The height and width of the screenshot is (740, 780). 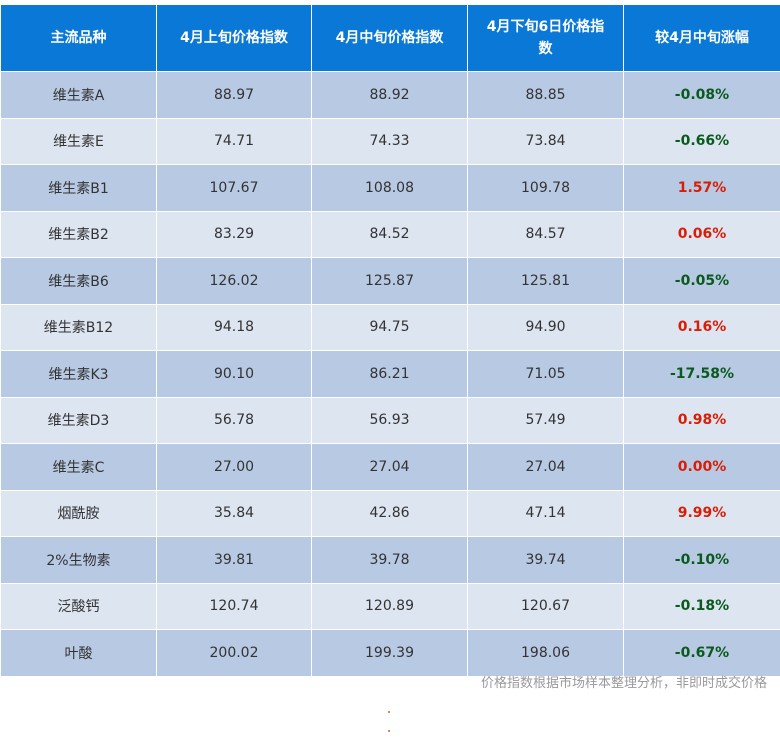 I want to click on cell-change: -0.10%, so click(x=701, y=560).